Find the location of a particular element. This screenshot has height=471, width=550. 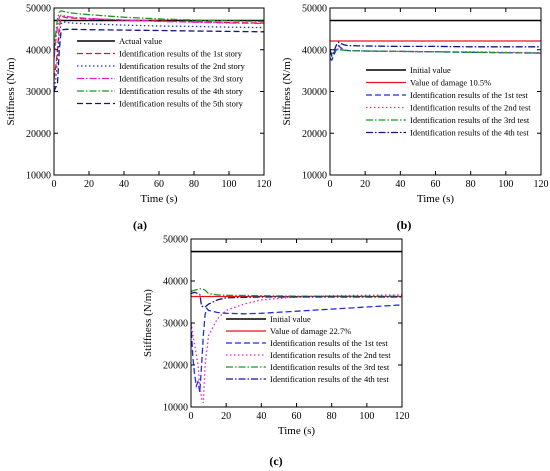

legend-entry: Identification results of the 2nd story is located at coordinates (182, 66).